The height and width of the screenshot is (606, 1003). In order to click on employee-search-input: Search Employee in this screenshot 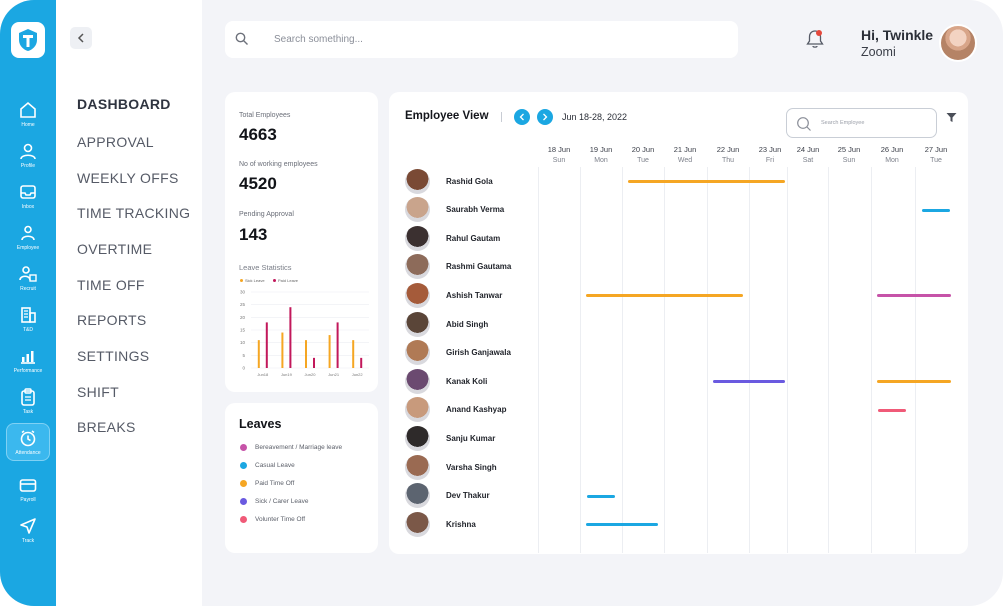, I will do `click(861, 123)`.